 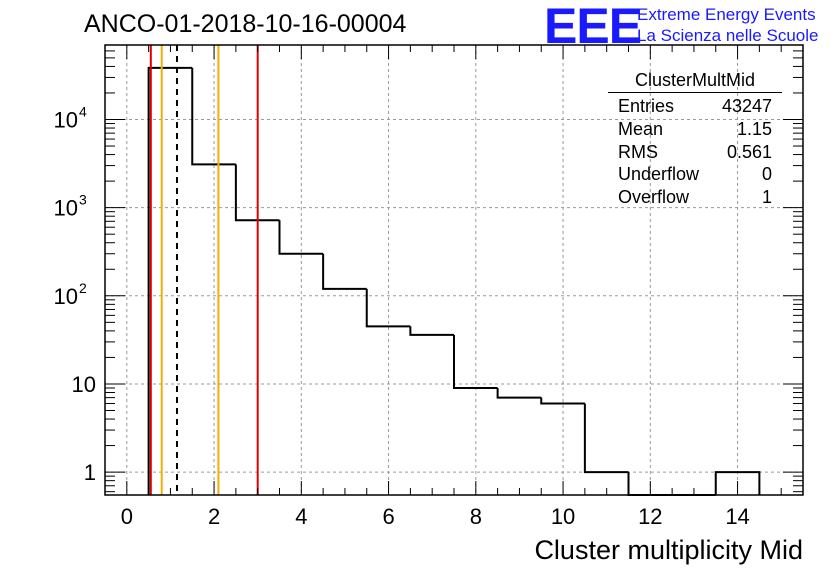 I want to click on x-tick-label: 12, so click(x=650, y=516).